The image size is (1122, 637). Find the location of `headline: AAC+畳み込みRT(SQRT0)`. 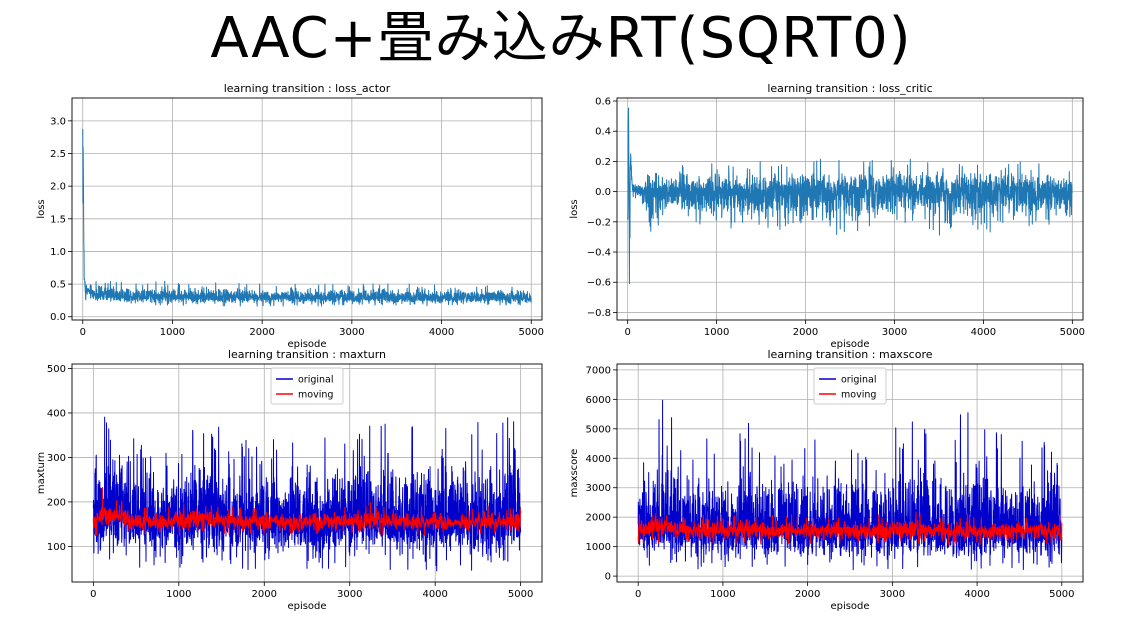

headline: AAC+畳み込みRT(SQRT0) is located at coordinates (561, 38).